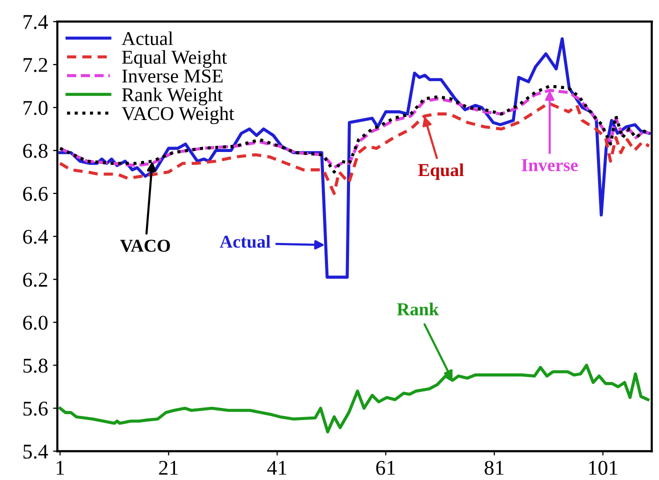 Image resolution: width=659 pixels, height=480 pixels. Describe the element at coordinates (36, 65) in the screenshot. I see `y-tick-label: 7.2` at that location.